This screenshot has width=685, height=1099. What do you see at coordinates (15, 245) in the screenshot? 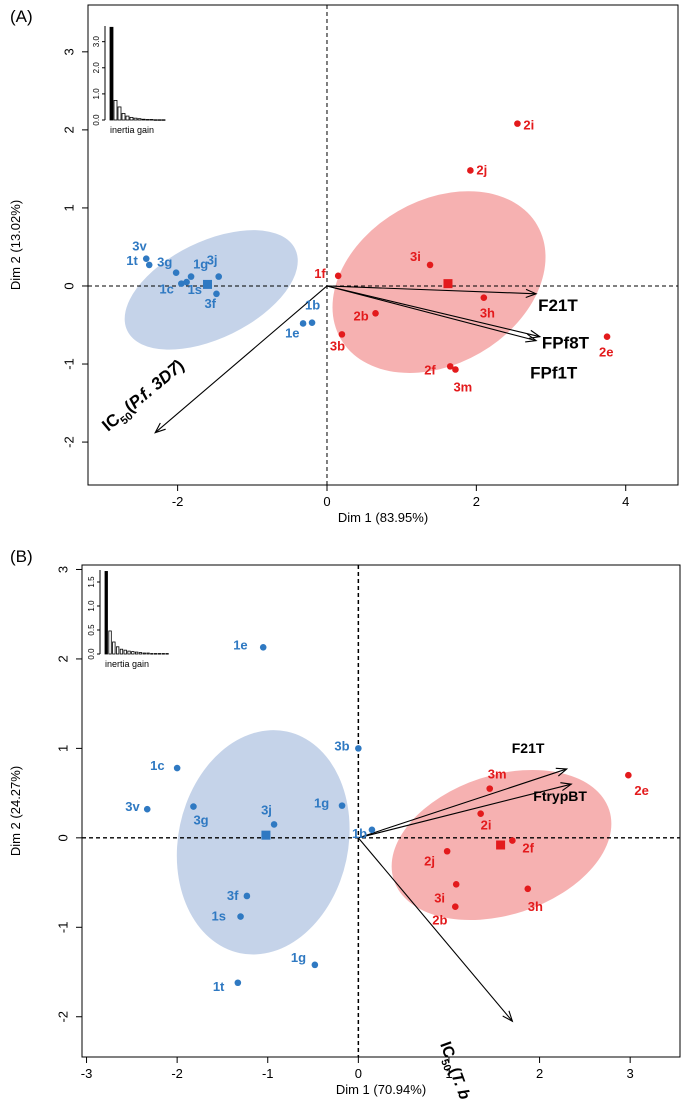
I see `y-axis-label: Dim 2 (13.02%)` at bounding box center [15, 245].